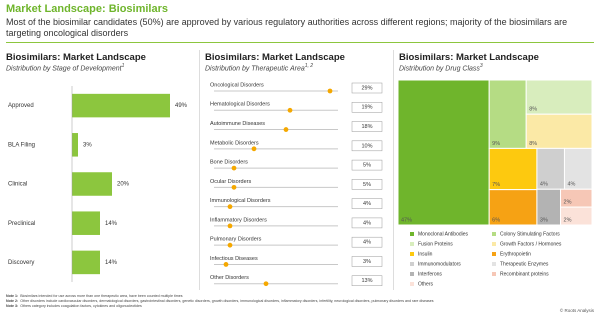 This screenshot has width=600, height=320. I want to click on value-label: 19%, so click(366, 108).